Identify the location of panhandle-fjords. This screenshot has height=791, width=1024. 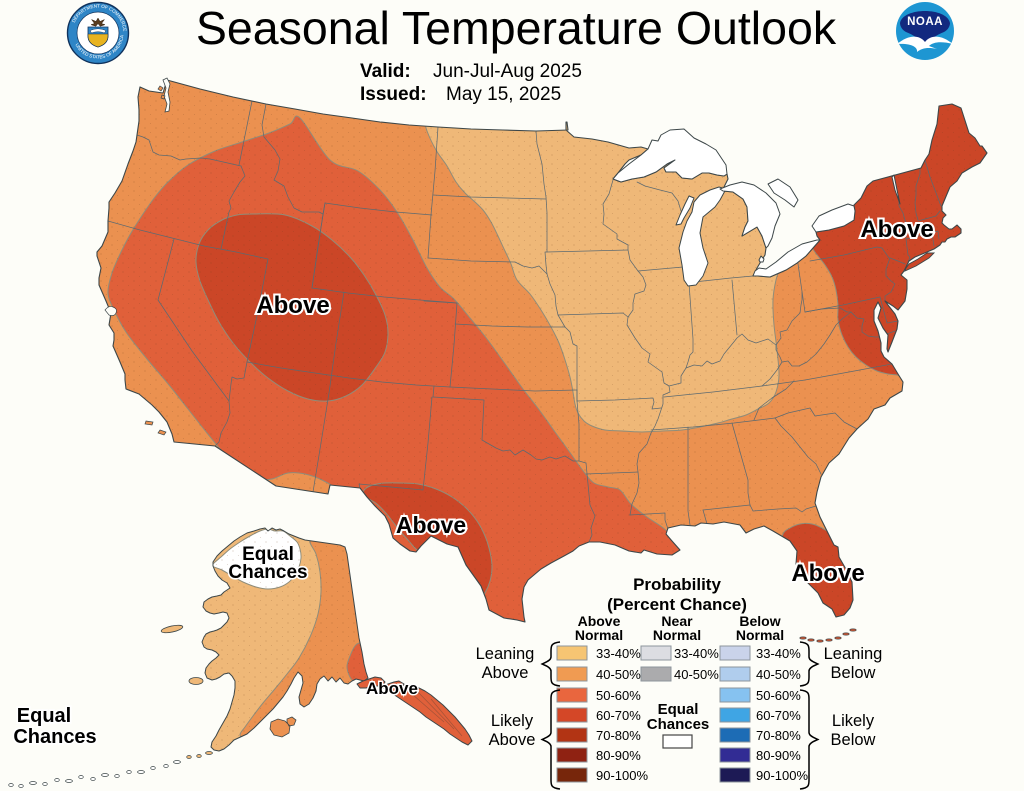
(433, 711).